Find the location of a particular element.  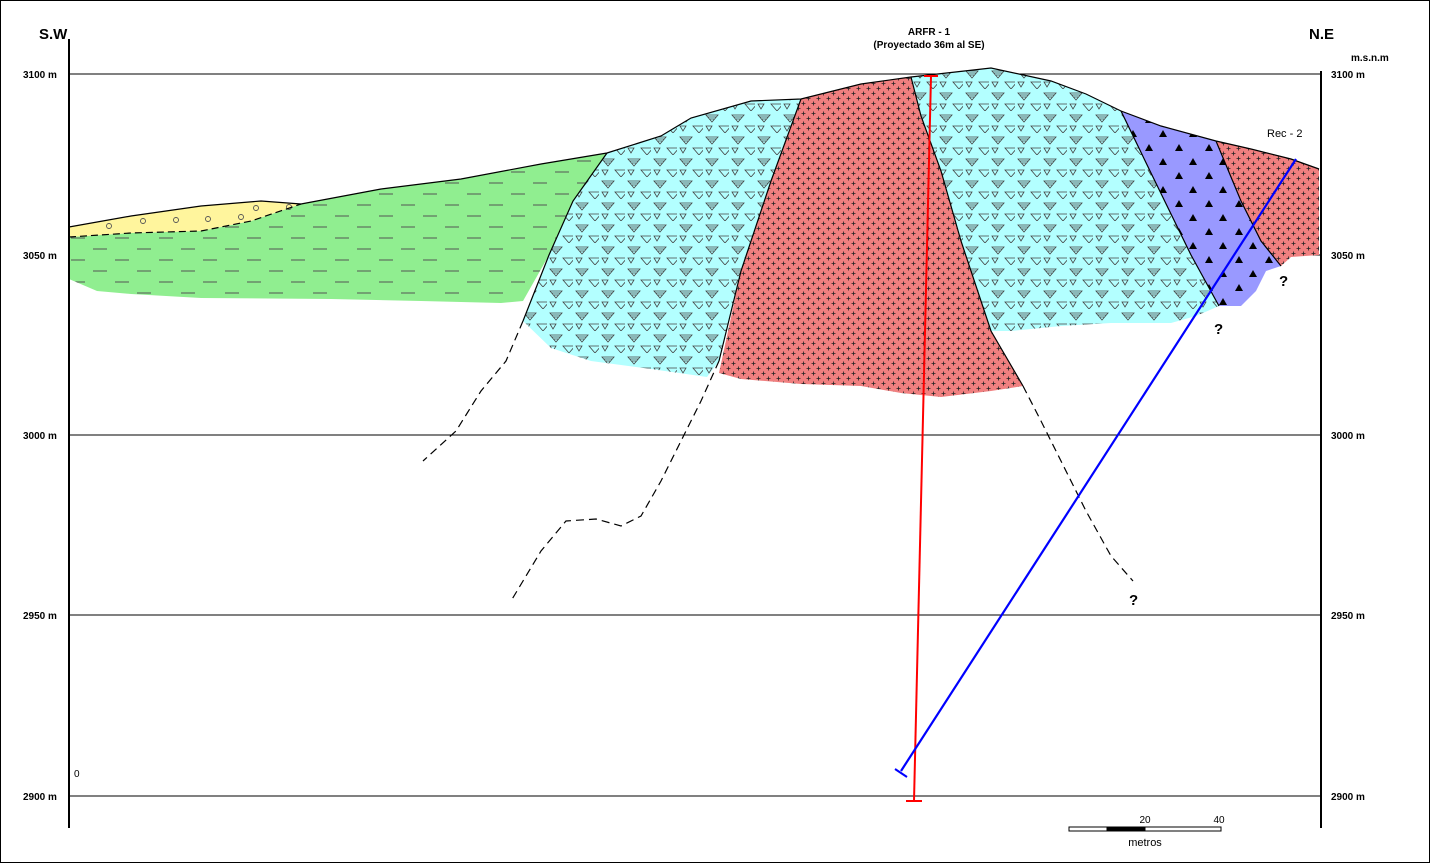

contact-lutite-tuff is located at coordinates (565, 237).